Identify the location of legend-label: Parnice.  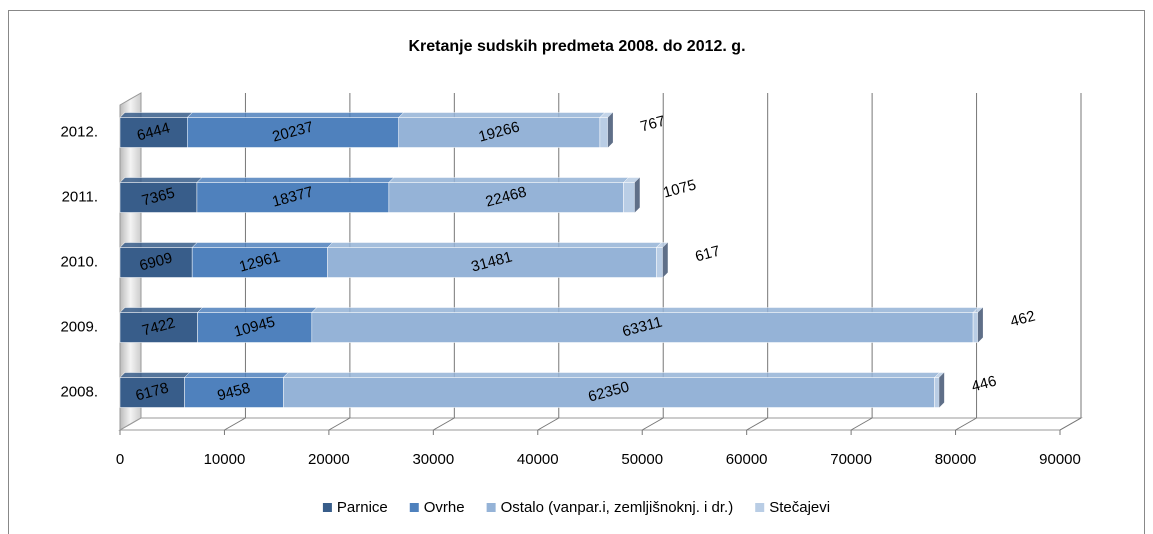
(362, 507).